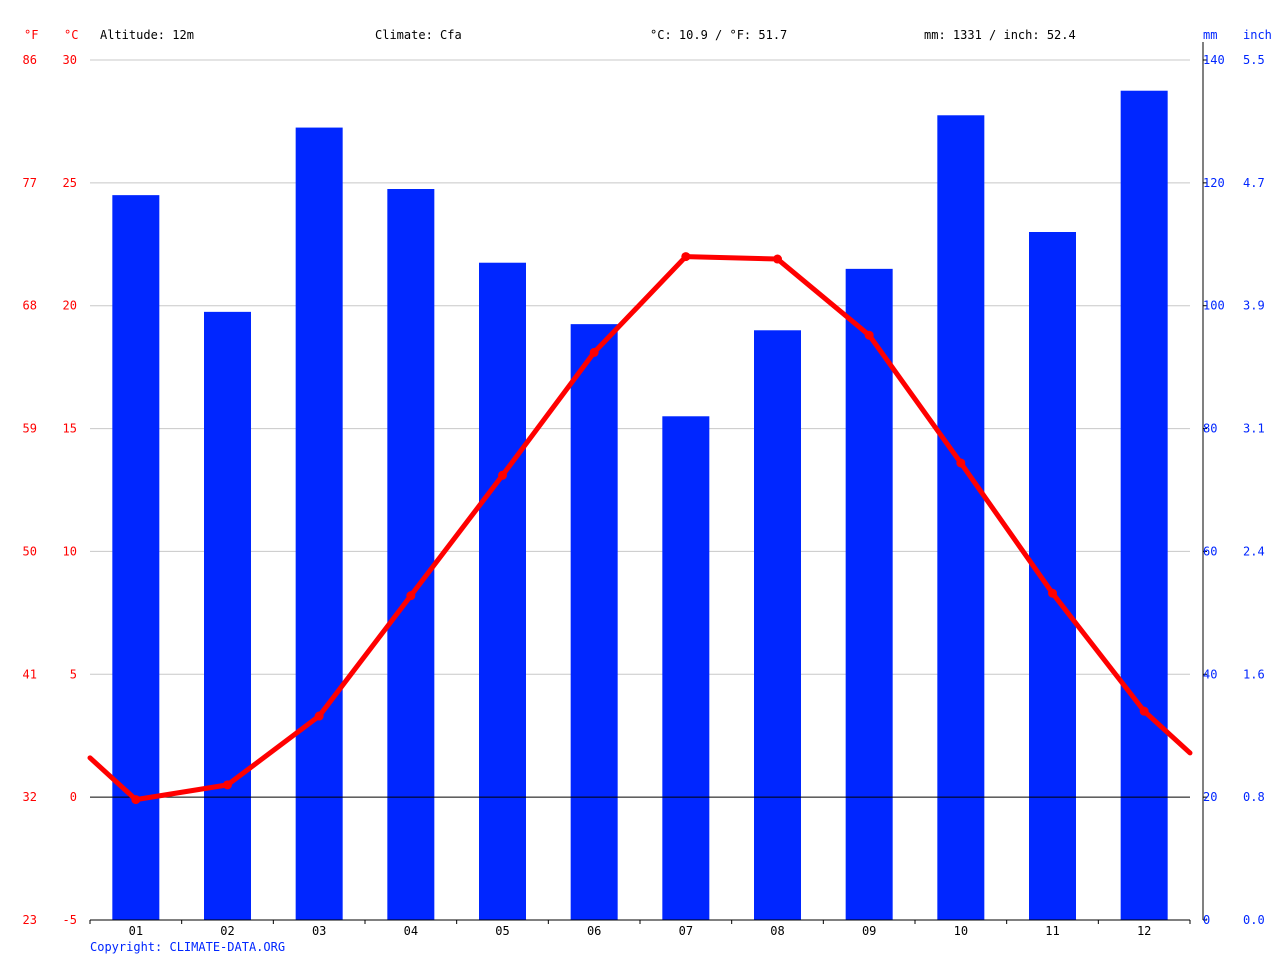  I want to click on tick-label-mm: 60, so click(1210, 551).